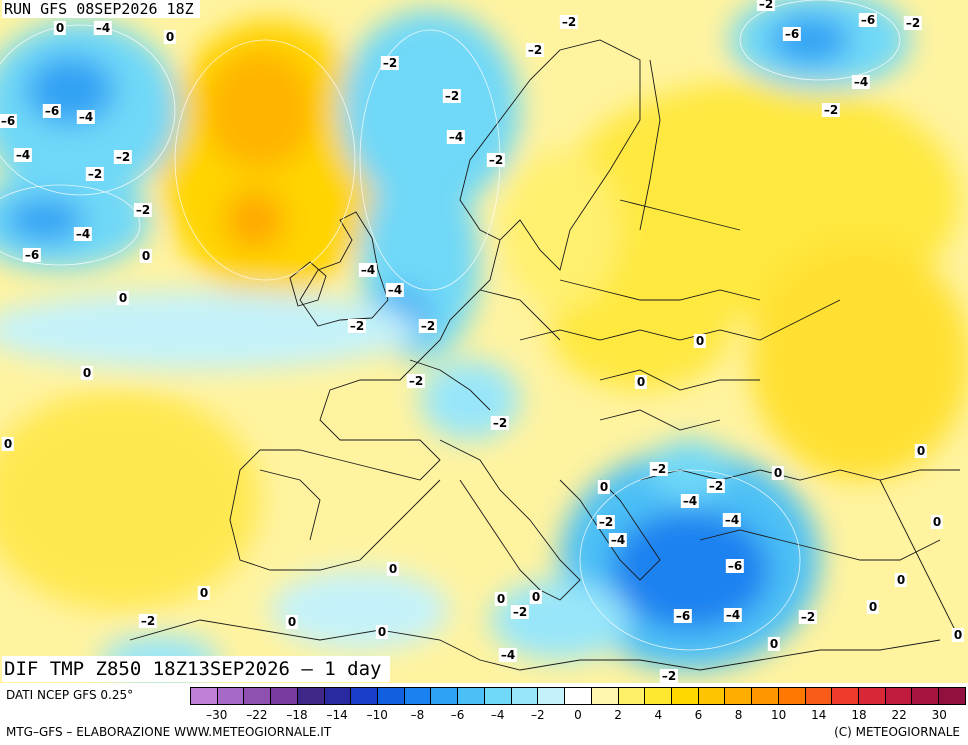 Image resolution: width=968 pixels, height=745 pixels. Describe the element at coordinates (618, 715) in the screenshot. I see `tick-label: 2` at that location.